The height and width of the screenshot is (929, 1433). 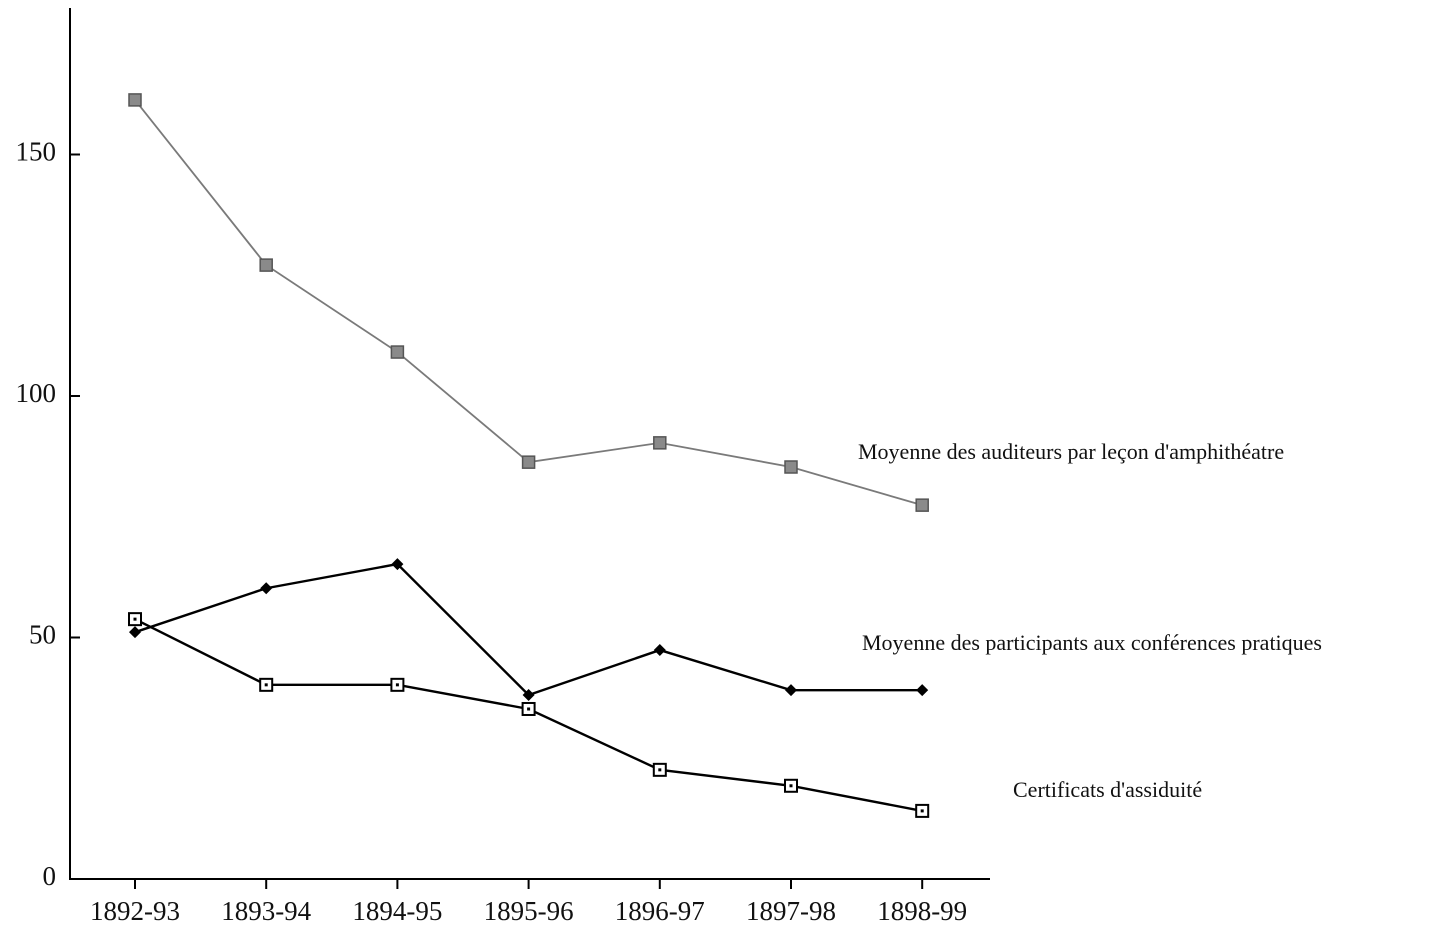 What do you see at coordinates (397, 911) in the screenshot?
I see `x-tick-label: 1894-95` at bounding box center [397, 911].